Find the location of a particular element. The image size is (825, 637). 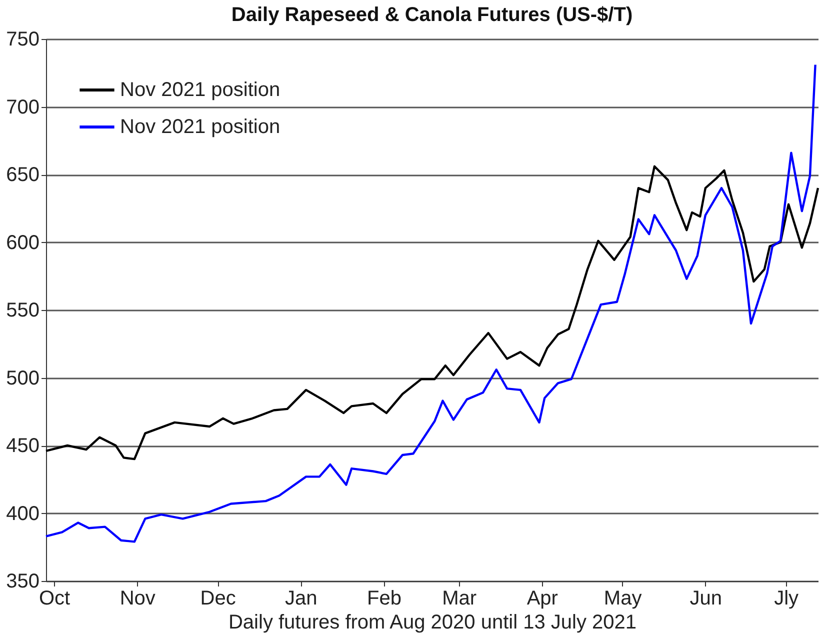

y-tick-label: 700 is located at coordinates (23, 107).